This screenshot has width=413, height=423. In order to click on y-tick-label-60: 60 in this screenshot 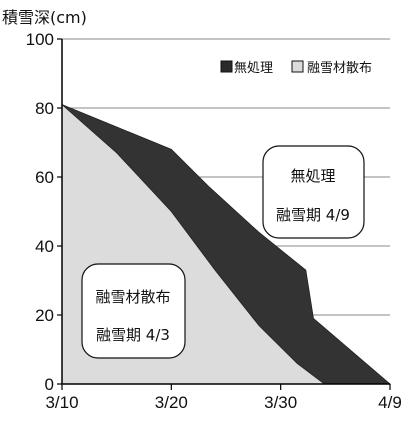, I will do `click(44, 177)`.